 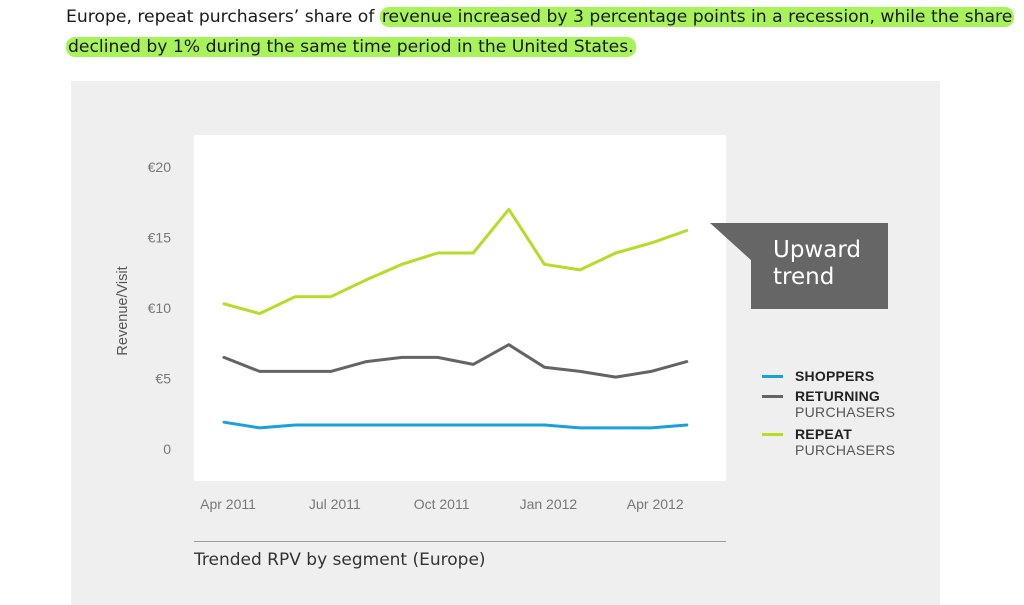 What do you see at coordinates (455, 261) in the screenshot?
I see `series-line-repeat` at bounding box center [455, 261].